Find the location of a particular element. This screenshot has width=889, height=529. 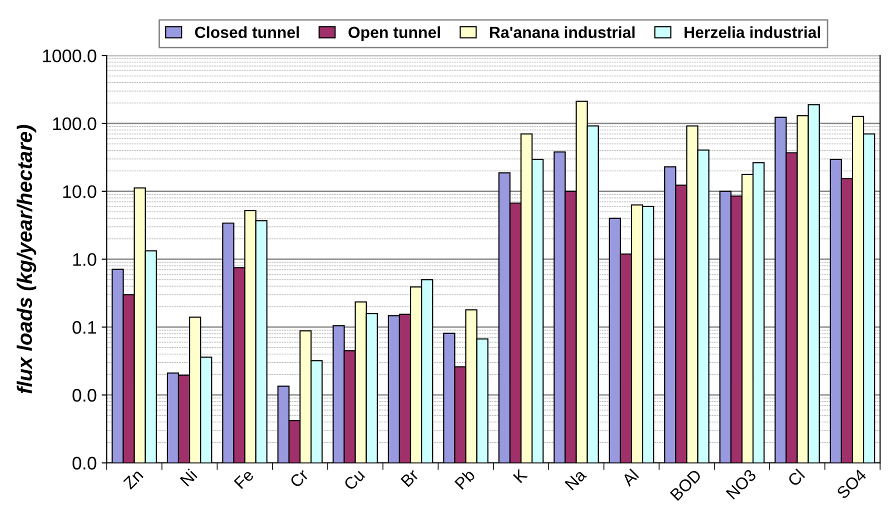

x-tick-label: Fe is located at coordinates (244, 479).